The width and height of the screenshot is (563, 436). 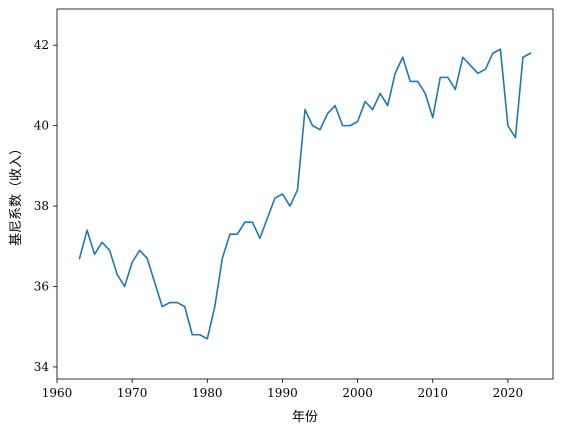 What do you see at coordinates (282, 393) in the screenshot?
I see `x-tick-label: 1990` at bounding box center [282, 393].